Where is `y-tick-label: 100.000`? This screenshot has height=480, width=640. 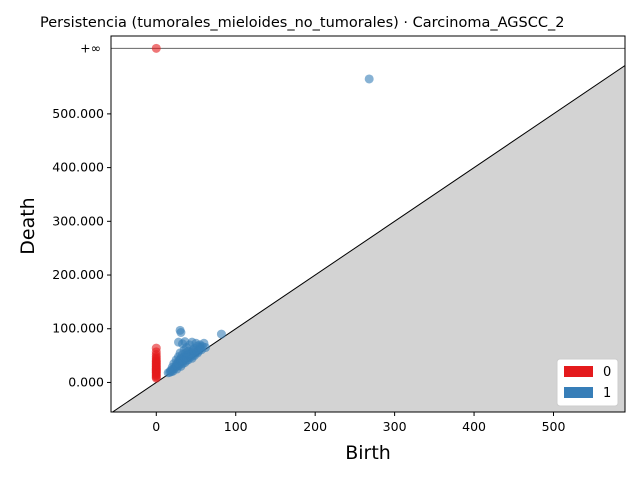
y-tick-label: 100.000 is located at coordinates (78, 328).